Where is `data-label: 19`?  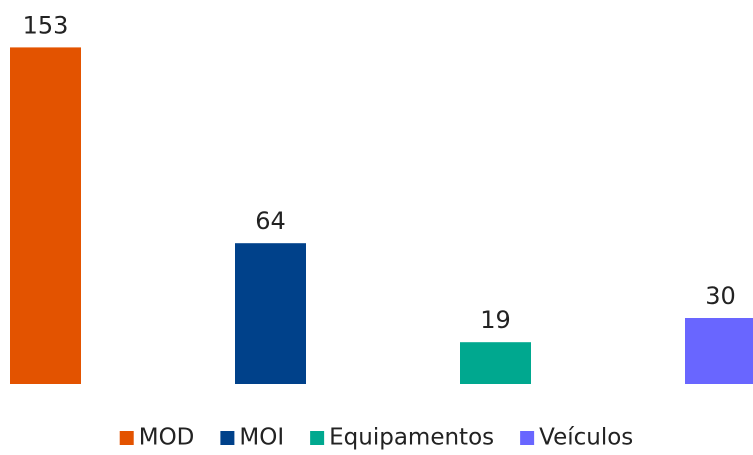
data-label: 19 is located at coordinates (495, 320).